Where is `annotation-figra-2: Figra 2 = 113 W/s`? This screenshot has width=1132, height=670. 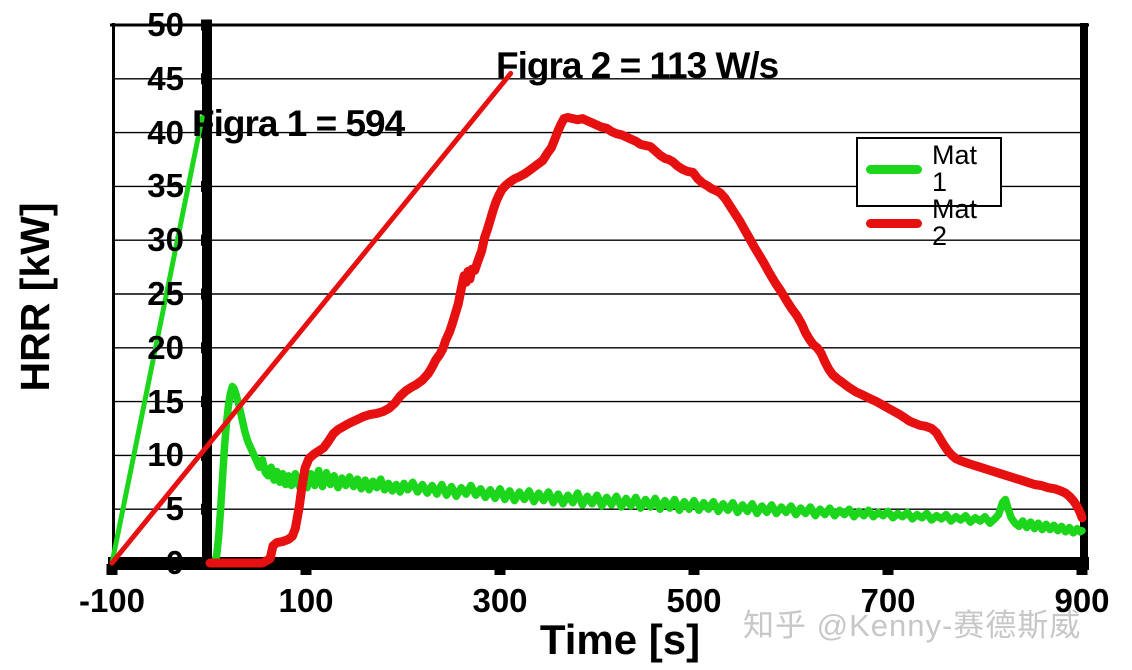
annotation-figra-2: Figra 2 = 113 W/s is located at coordinates (637, 65).